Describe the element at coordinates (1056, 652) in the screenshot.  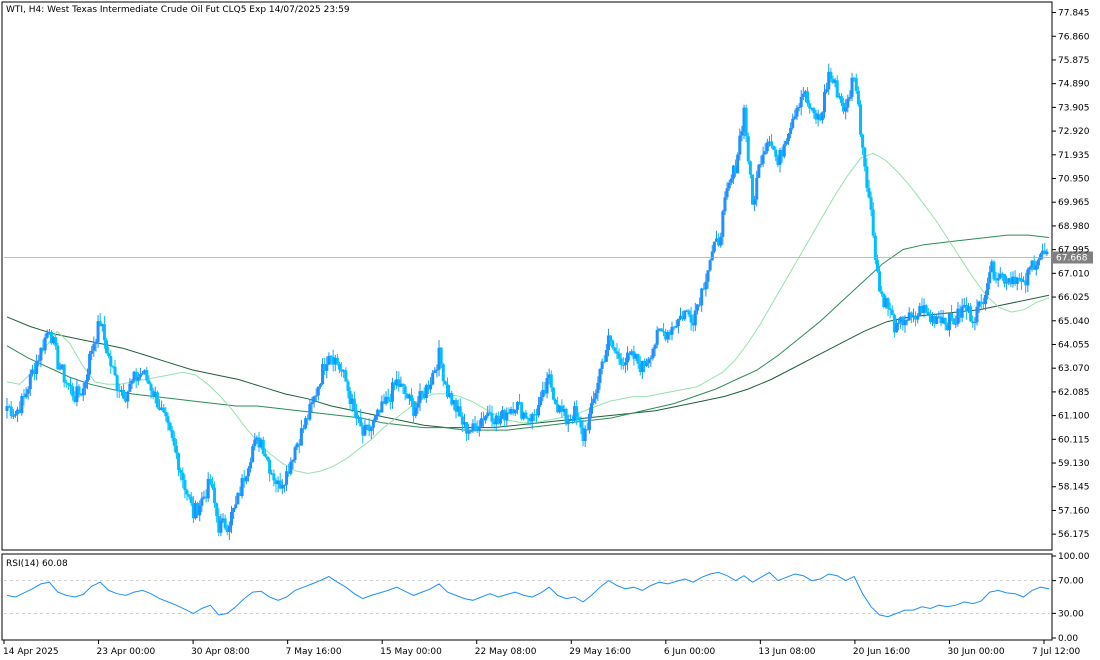
I see `time-tick-label: 7 Jul 12:00` at that location.